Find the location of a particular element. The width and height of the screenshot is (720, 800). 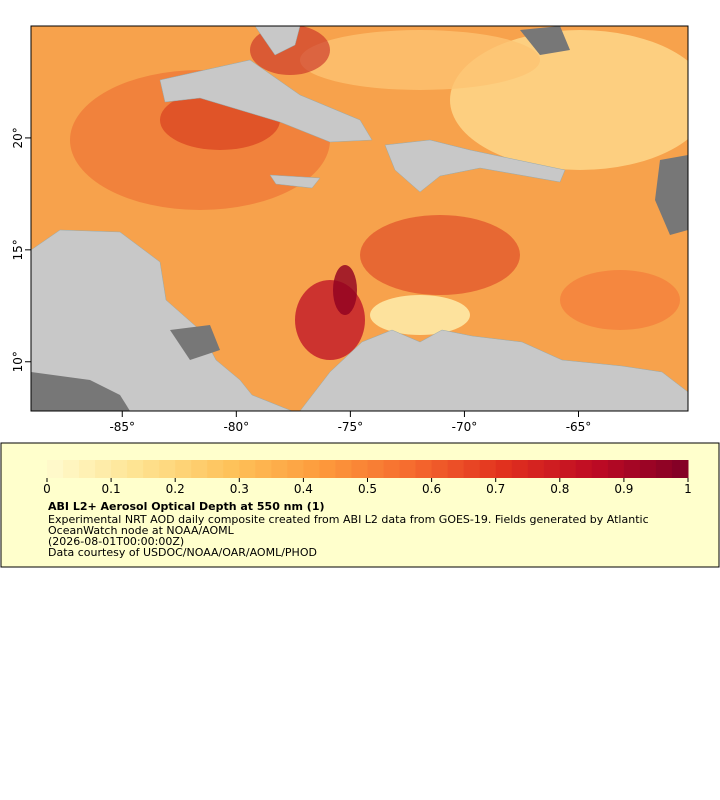

y-tick-label: 20° is located at coordinates (18, 137).